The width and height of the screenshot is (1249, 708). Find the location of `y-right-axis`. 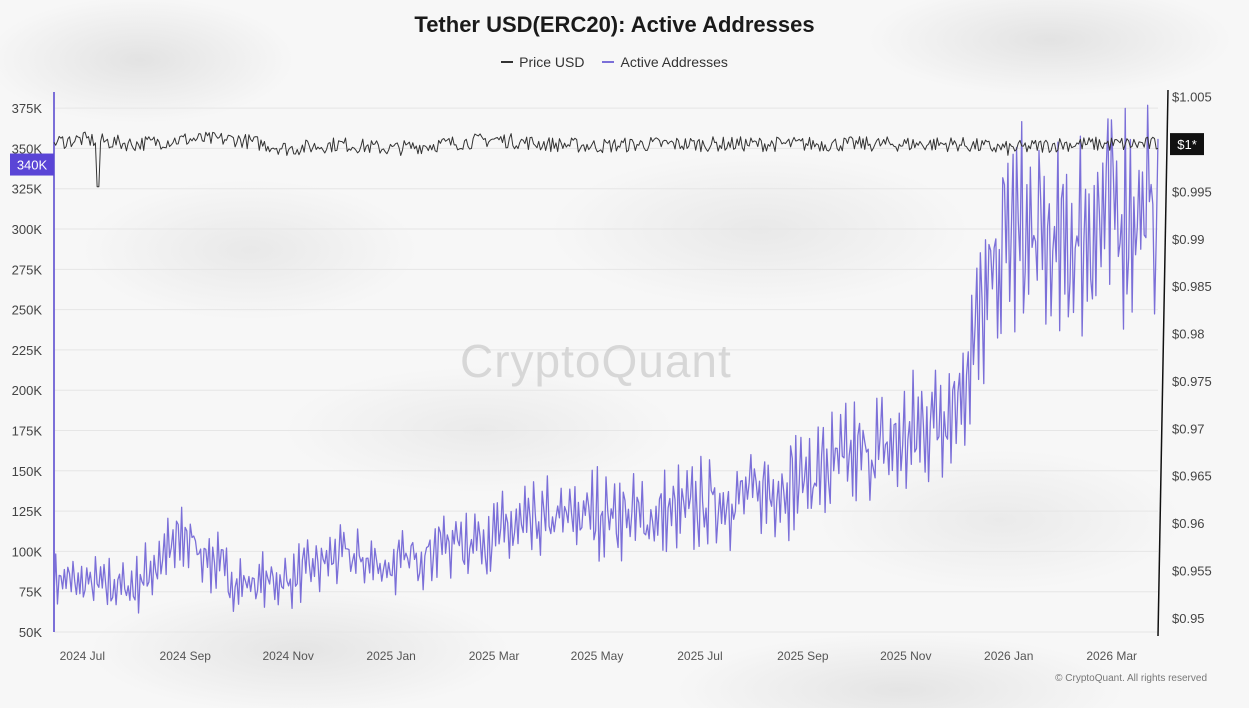

y-right-axis is located at coordinates (1163, 363).